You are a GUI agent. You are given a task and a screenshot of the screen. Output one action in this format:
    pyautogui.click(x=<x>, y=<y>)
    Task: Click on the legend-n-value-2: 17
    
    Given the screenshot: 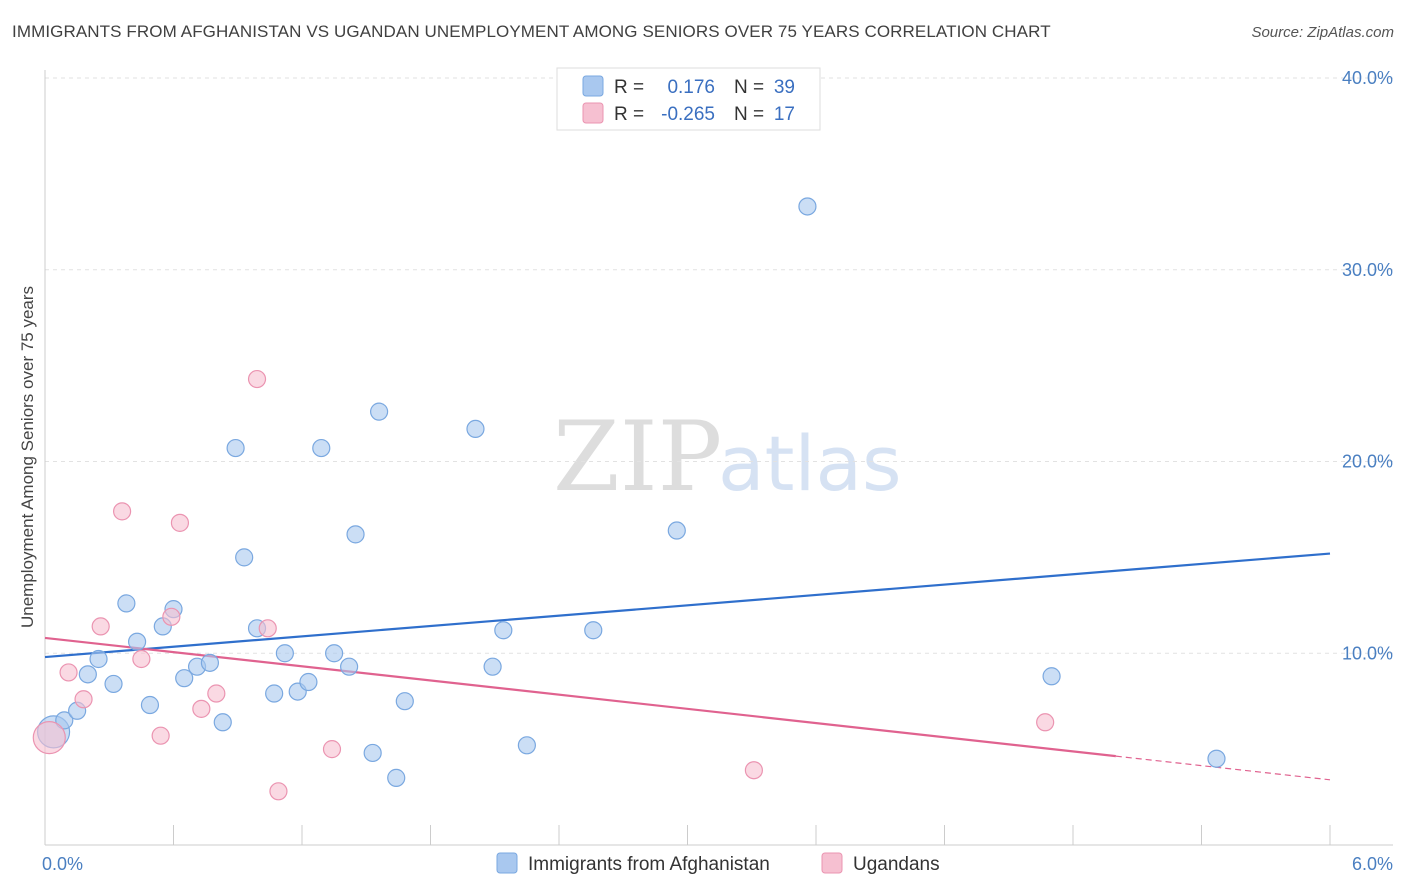 What is the action you would take?
    pyautogui.click(x=784, y=114)
    